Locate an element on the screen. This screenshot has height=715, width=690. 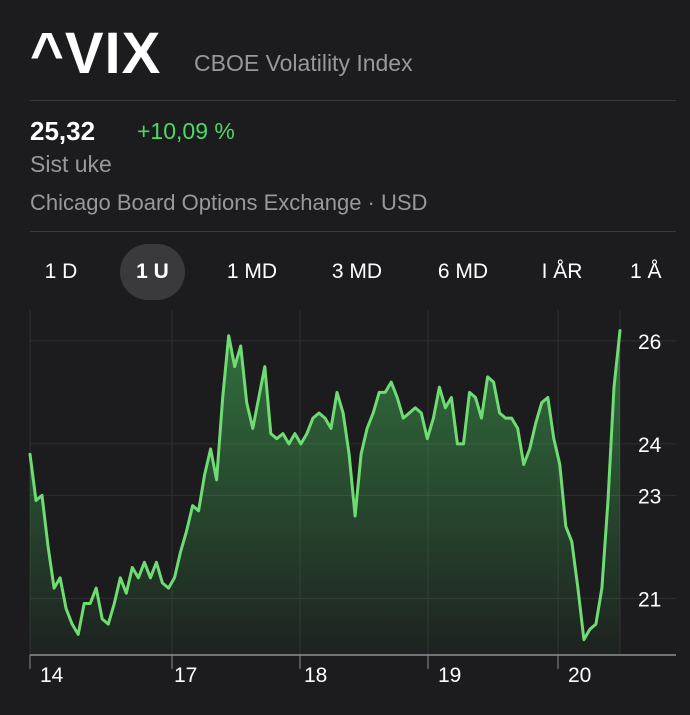
ticker-name: CBOE Volatility Index is located at coordinates (303, 63).